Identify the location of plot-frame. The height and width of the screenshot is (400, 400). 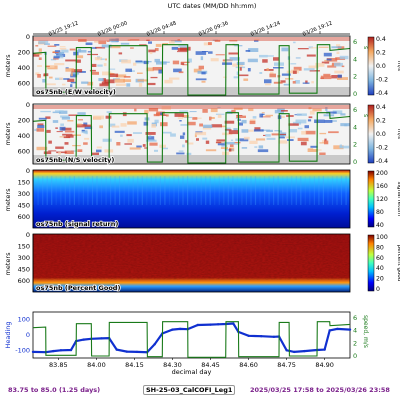
(191, 335).